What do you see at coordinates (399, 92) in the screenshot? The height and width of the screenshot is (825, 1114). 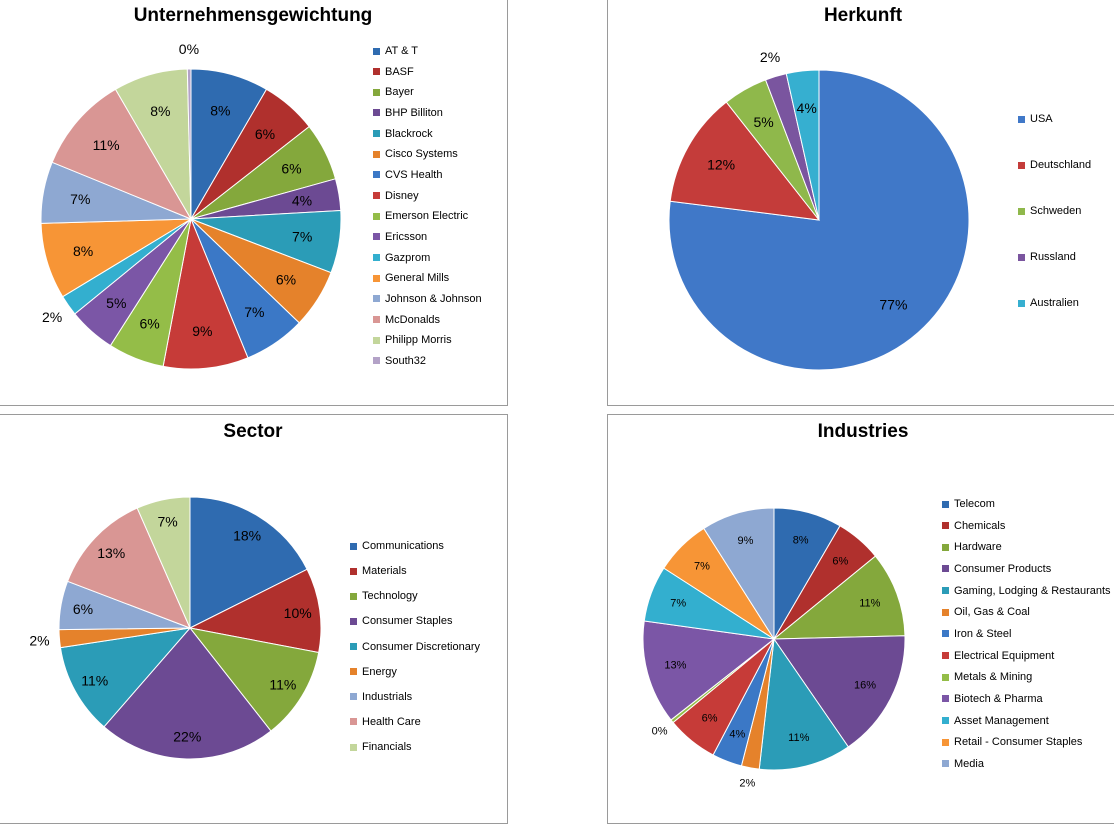 I see `legend-label: Bayer` at bounding box center [399, 92].